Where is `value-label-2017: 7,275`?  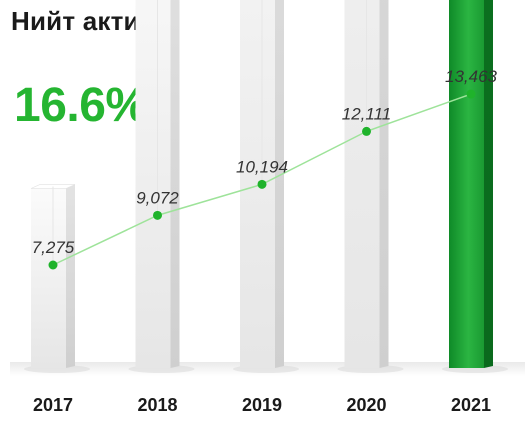 value-label-2017: 7,275 is located at coordinates (53, 247).